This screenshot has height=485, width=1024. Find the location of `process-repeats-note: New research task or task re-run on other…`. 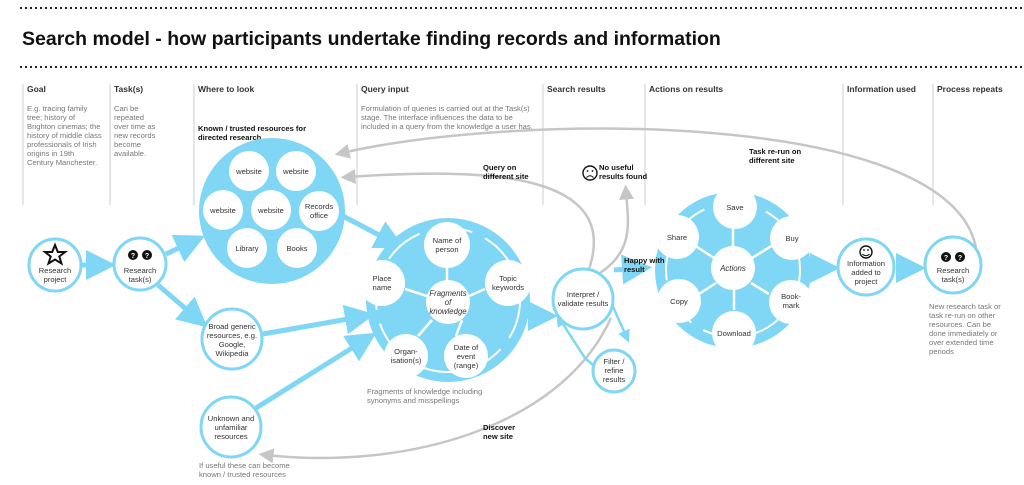

process-repeats-note: New research task or task re-run on other… is located at coordinates (965, 329).